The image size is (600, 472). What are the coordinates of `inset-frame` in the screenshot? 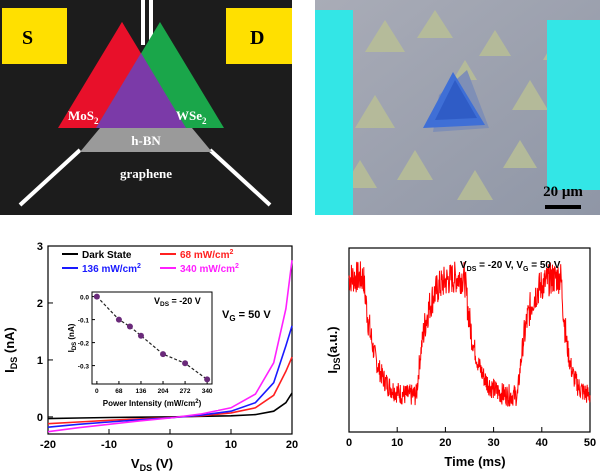 It's located at (152, 338).